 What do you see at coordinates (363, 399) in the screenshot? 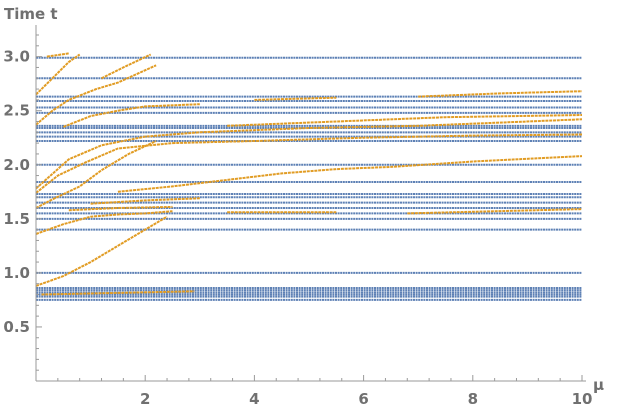
I see `x-tick-label: 6` at bounding box center [363, 399].